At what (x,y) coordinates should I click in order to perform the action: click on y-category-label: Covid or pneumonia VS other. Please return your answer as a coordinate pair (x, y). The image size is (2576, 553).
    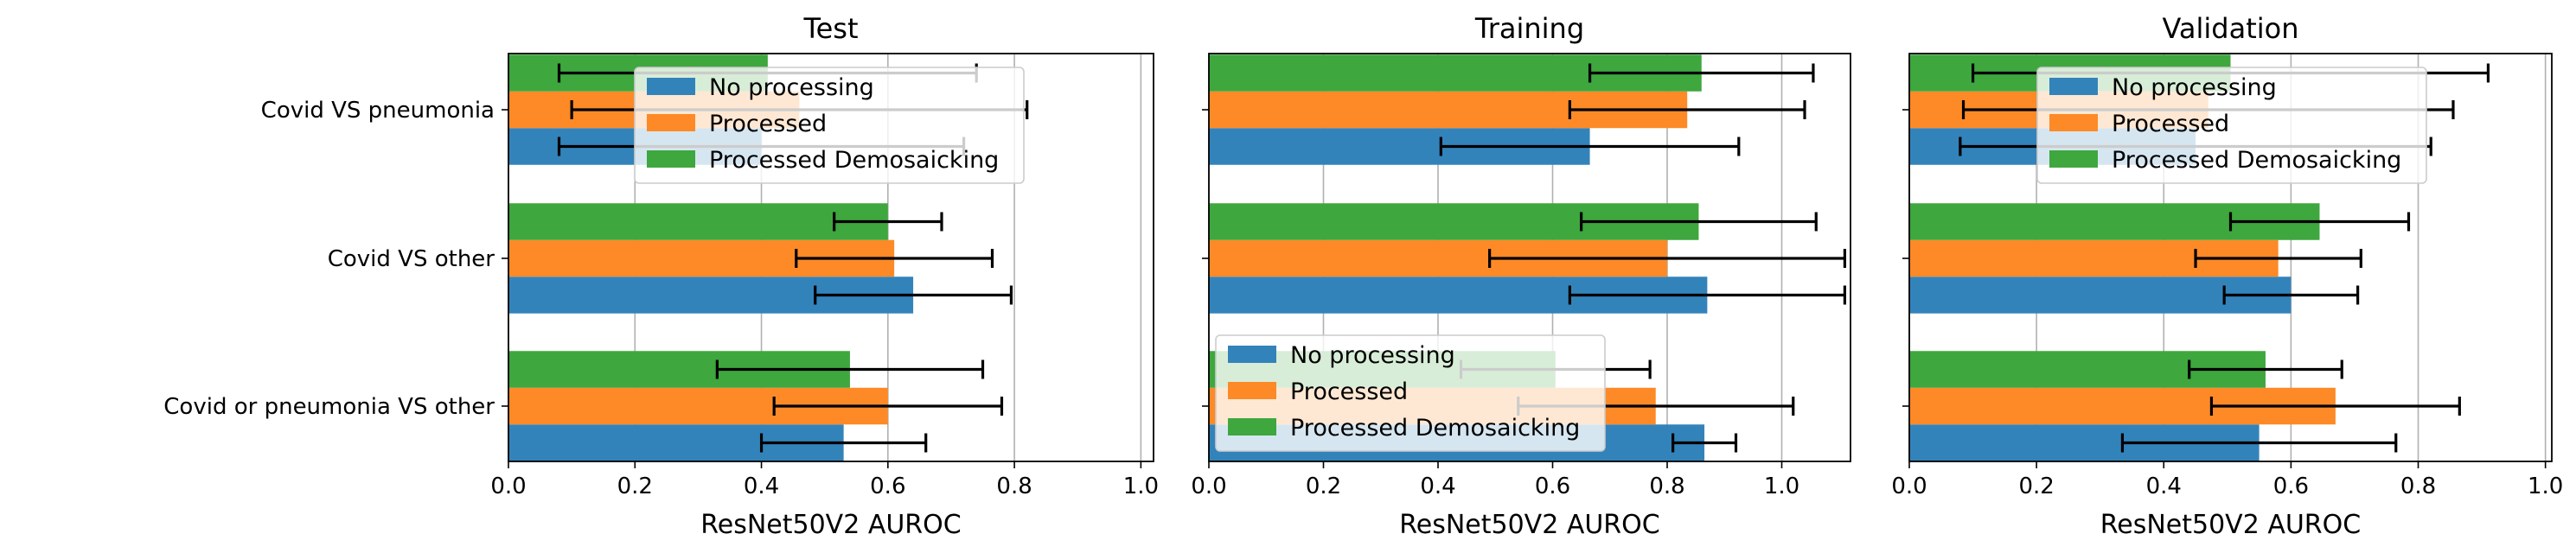
    Looking at the image, I should click on (329, 407).